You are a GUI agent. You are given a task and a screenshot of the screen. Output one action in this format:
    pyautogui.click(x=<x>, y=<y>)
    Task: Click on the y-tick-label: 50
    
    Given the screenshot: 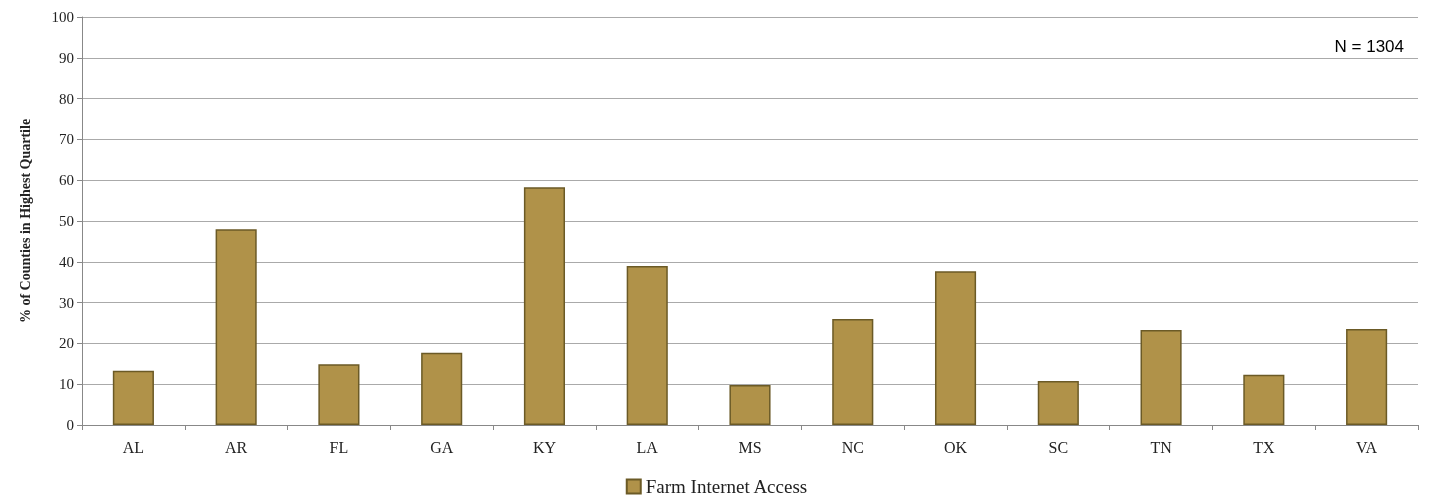 What is the action you would take?
    pyautogui.click(x=66, y=221)
    